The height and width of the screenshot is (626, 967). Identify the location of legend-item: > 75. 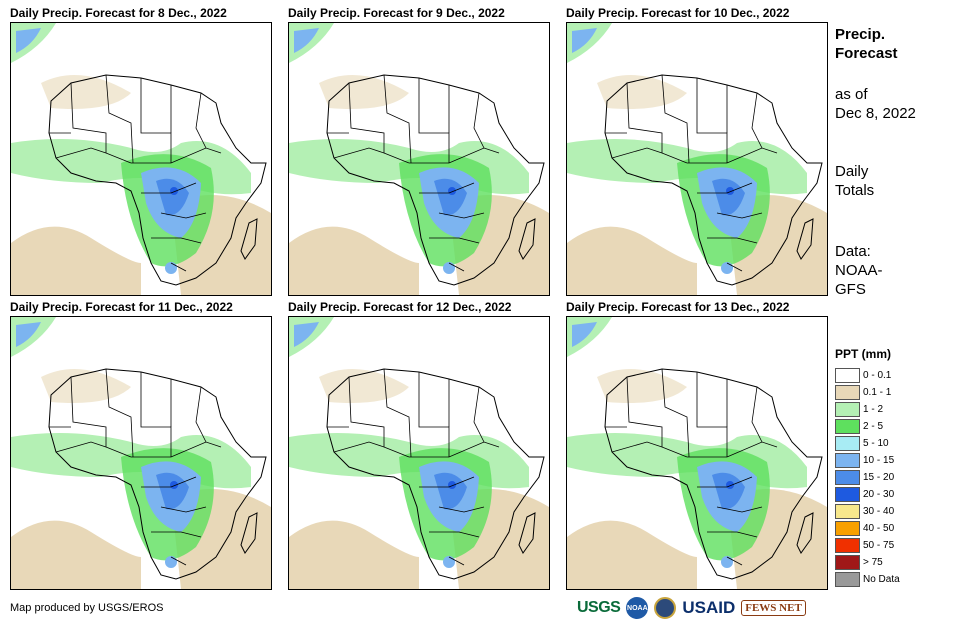
(867, 562).